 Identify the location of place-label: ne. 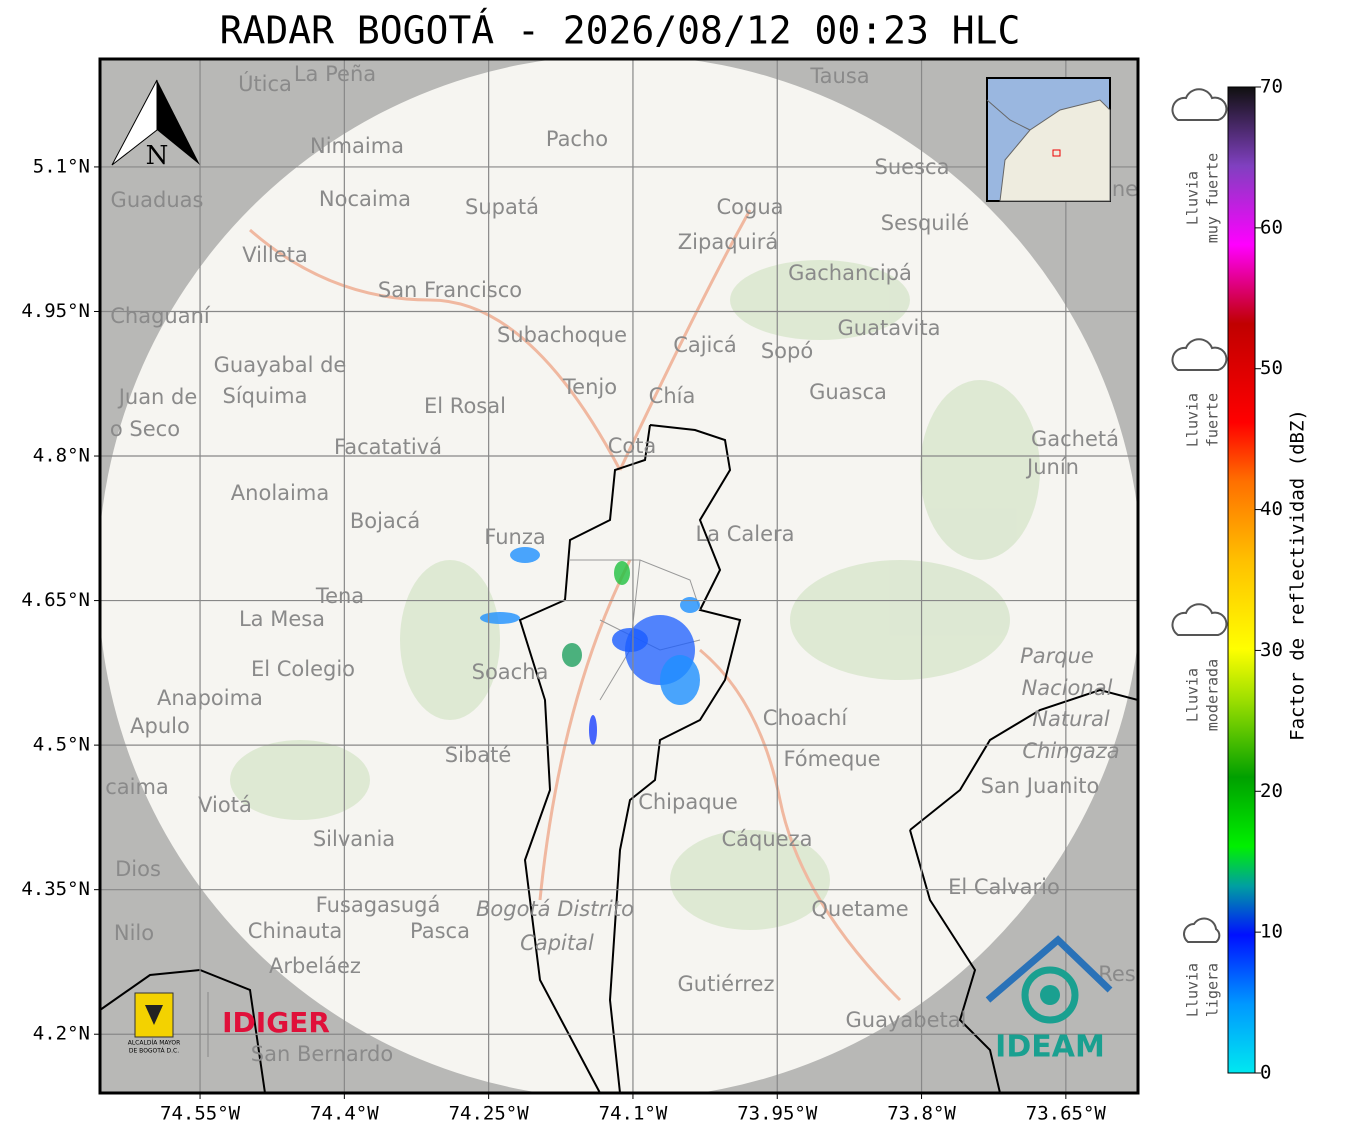
(1125, 189).